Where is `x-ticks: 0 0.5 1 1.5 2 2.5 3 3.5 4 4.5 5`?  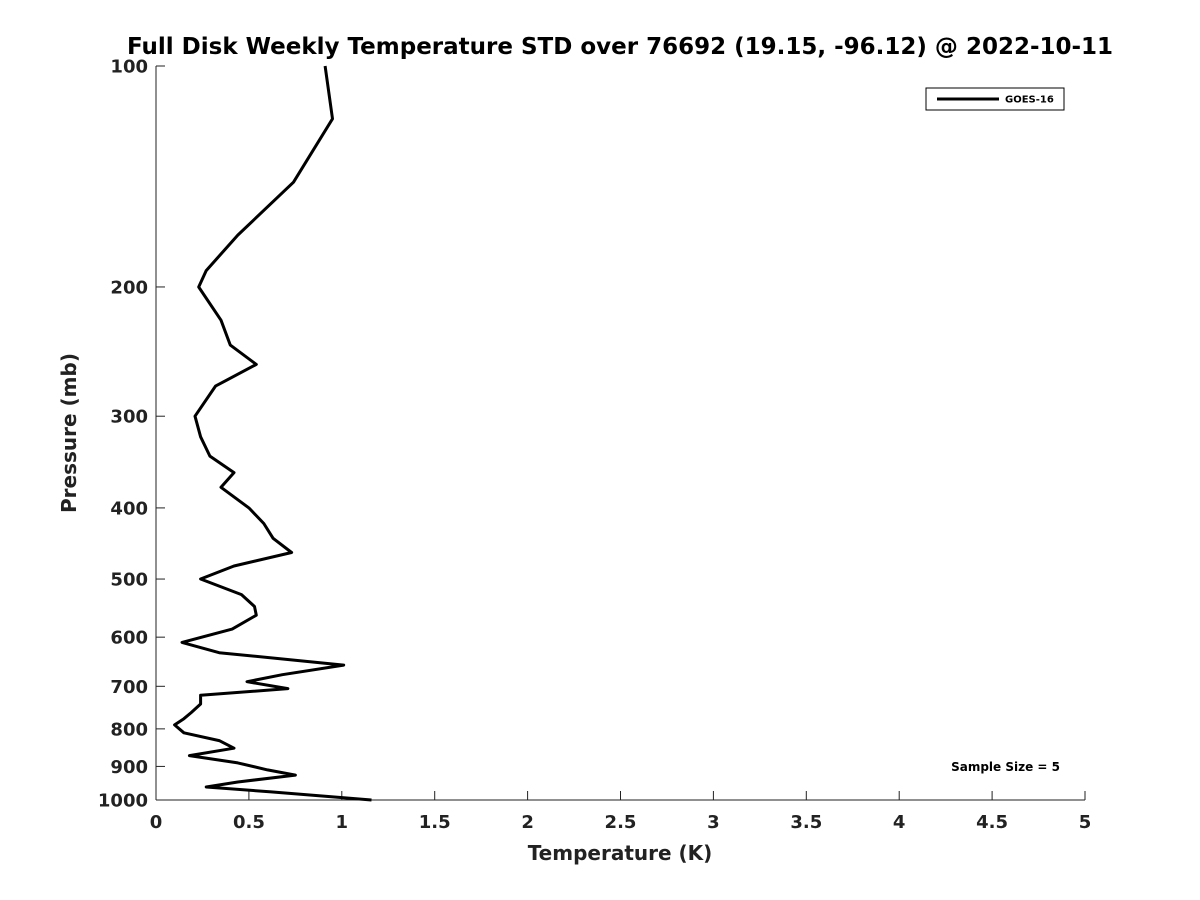 x-ticks: 0 0.5 1 1.5 2 2.5 3 3.5 4 4.5 5 is located at coordinates (621, 812).